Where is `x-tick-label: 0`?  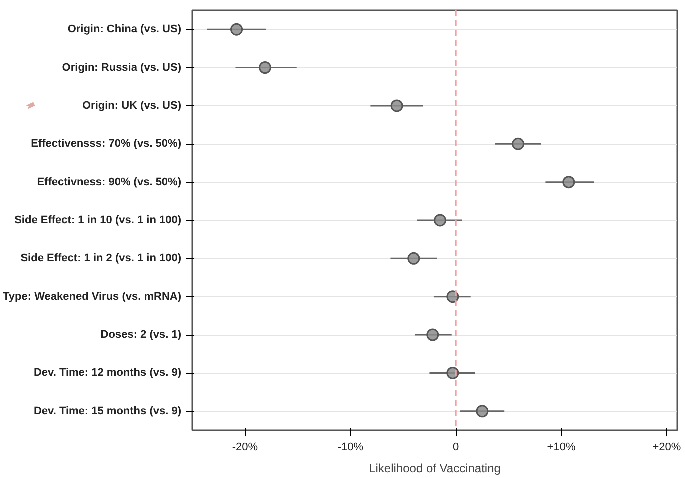 x-tick-label: 0 is located at coordinates (456, 448).